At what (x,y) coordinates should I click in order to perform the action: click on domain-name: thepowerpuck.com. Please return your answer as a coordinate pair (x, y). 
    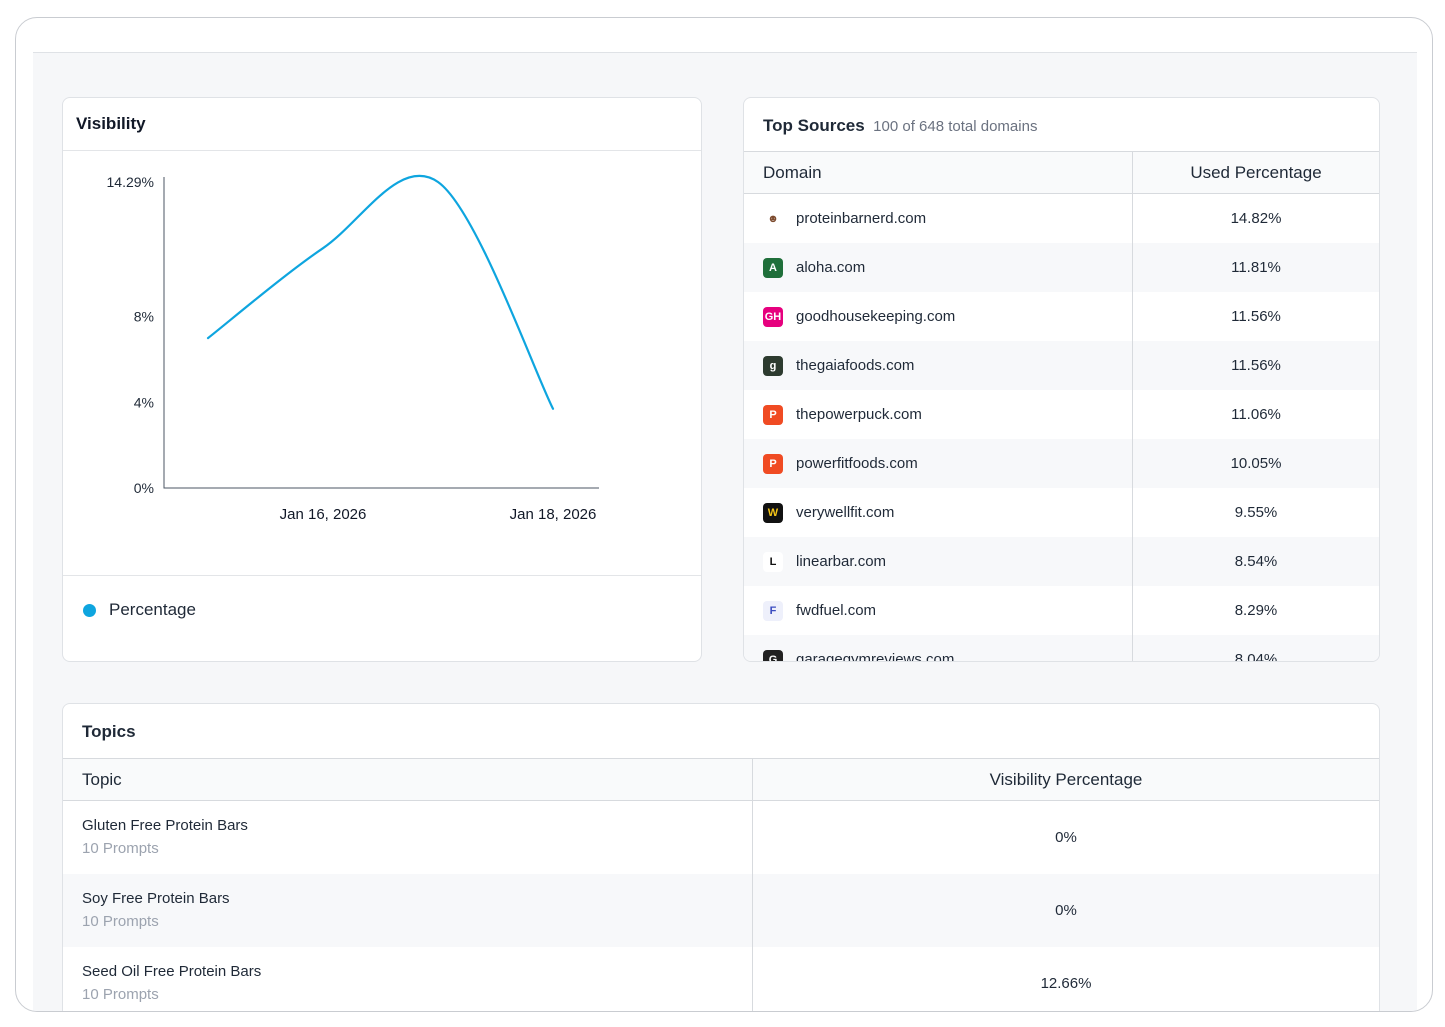
    Looking at the image, I should click on (859, 414).